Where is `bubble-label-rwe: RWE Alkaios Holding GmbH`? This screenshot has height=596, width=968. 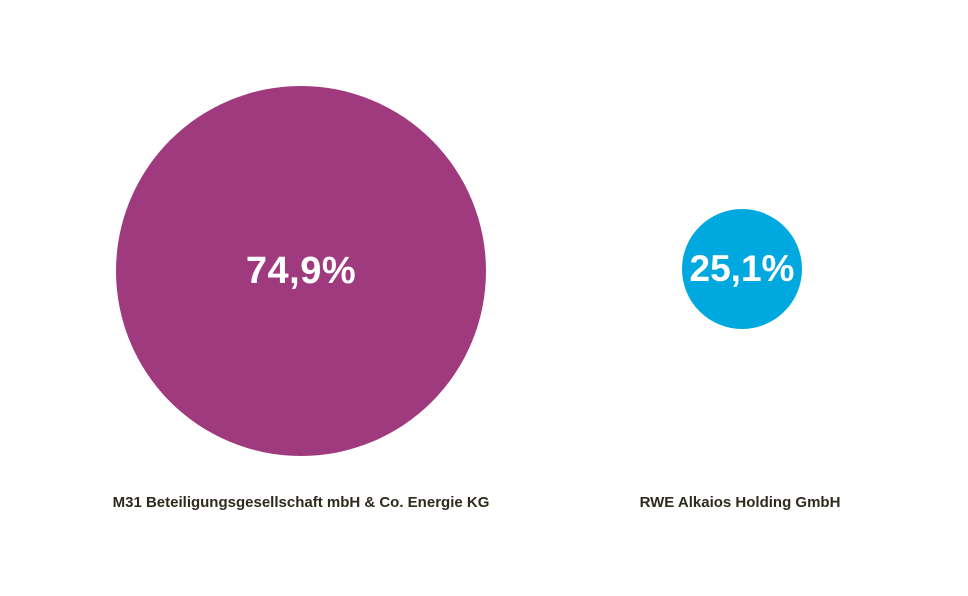 bubble-label-rwe: RWE Alkaios Holding GmbH is located at coordinates (740, 502).